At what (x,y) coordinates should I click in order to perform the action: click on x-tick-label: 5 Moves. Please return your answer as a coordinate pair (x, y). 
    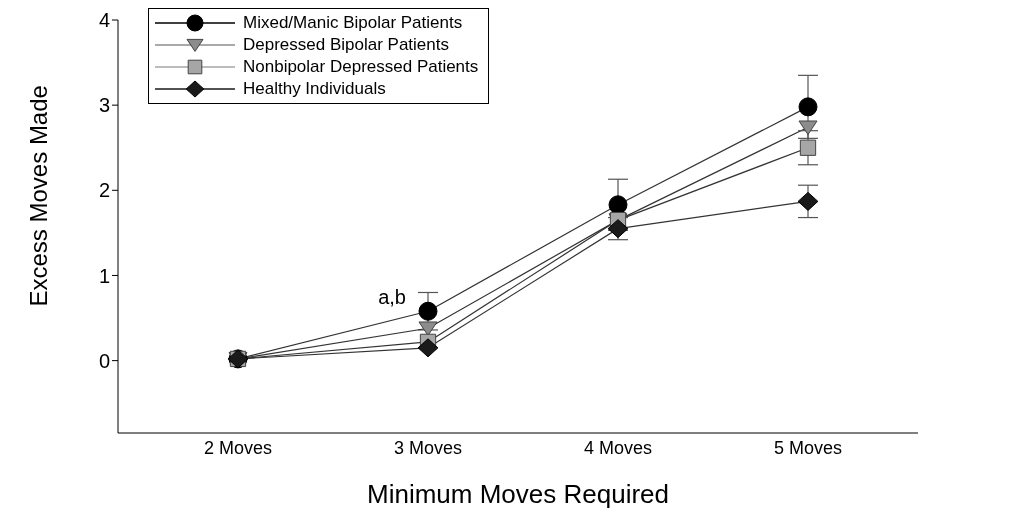
    Looking at the image, I should click on (808, 447).